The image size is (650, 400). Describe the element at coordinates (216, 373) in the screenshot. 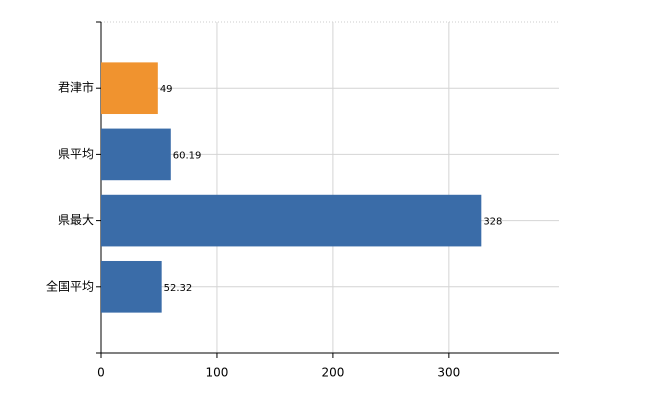

I see `x-tick-label: 100` at that location.